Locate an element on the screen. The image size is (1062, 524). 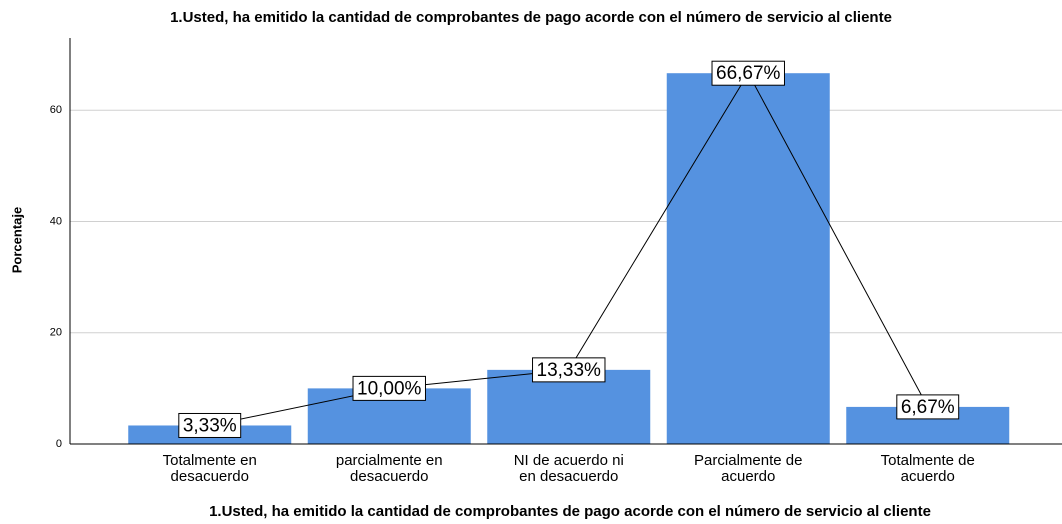
x-tick-label: NI de acuerdo ni en desacuerdo is located at coordinates (568, 468).